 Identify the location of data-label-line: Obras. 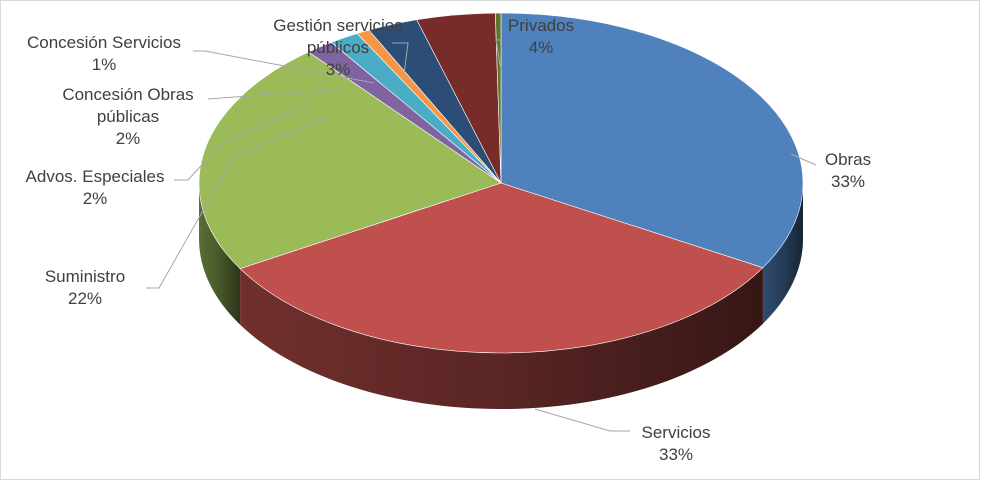
(848, 159).